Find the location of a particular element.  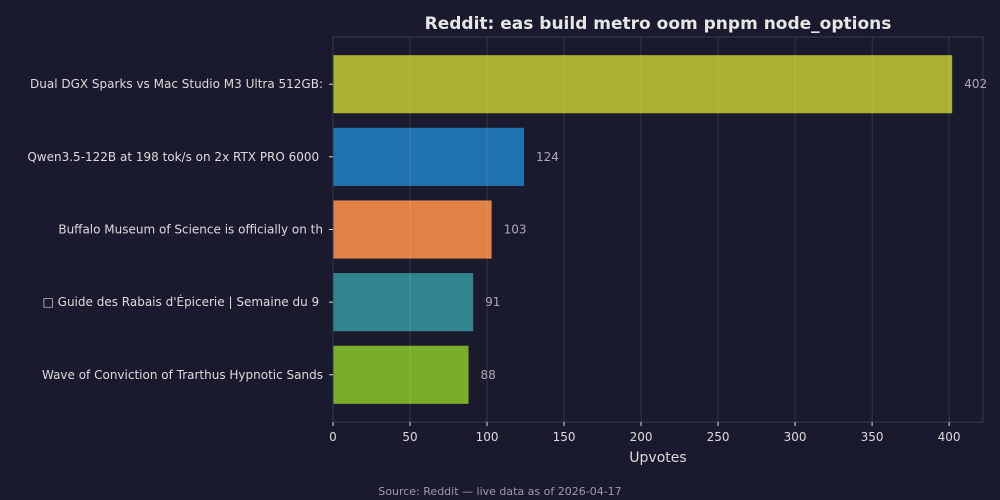

x-tick-label: 100 is located at coordinates (487, 437).